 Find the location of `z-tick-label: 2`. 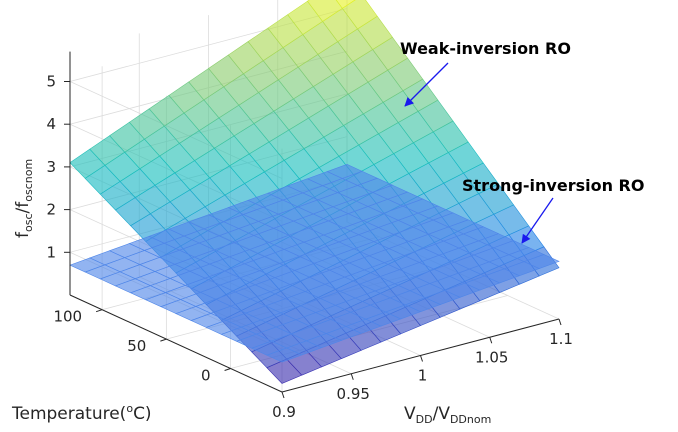

z-tick-label: 2 is located at coordinates (51, 210).